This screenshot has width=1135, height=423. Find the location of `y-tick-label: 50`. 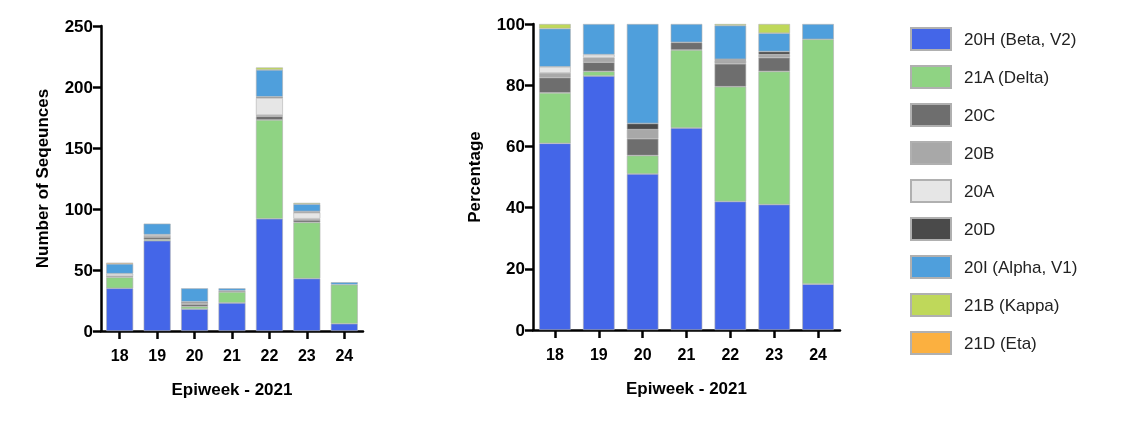

y-tick-label: 50 is located at coordinates (83, 270).